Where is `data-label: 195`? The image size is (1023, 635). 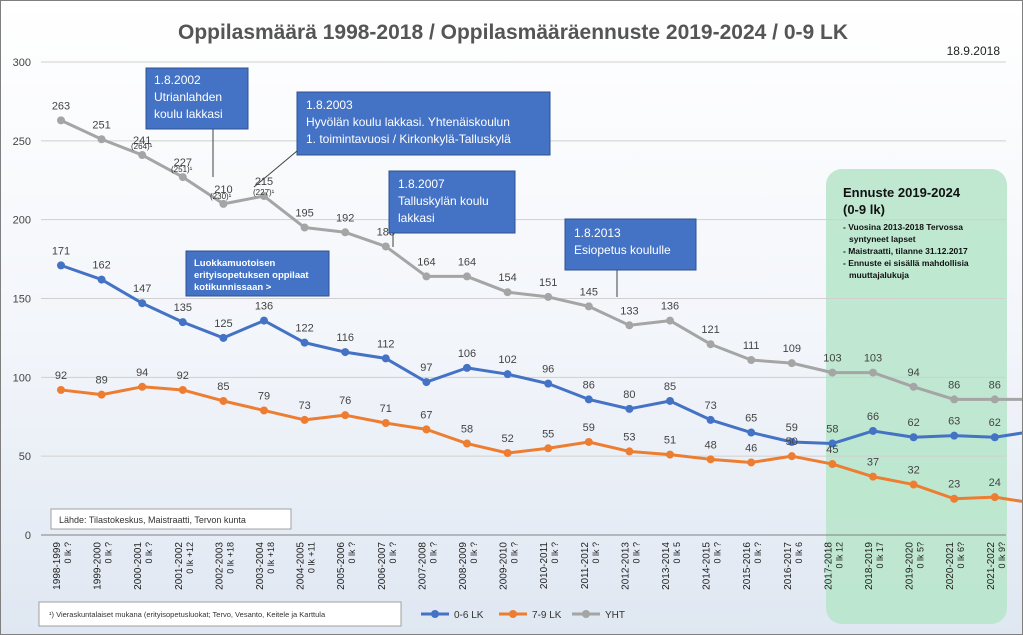
data-label: 195 is located at coordinates (304, 214).